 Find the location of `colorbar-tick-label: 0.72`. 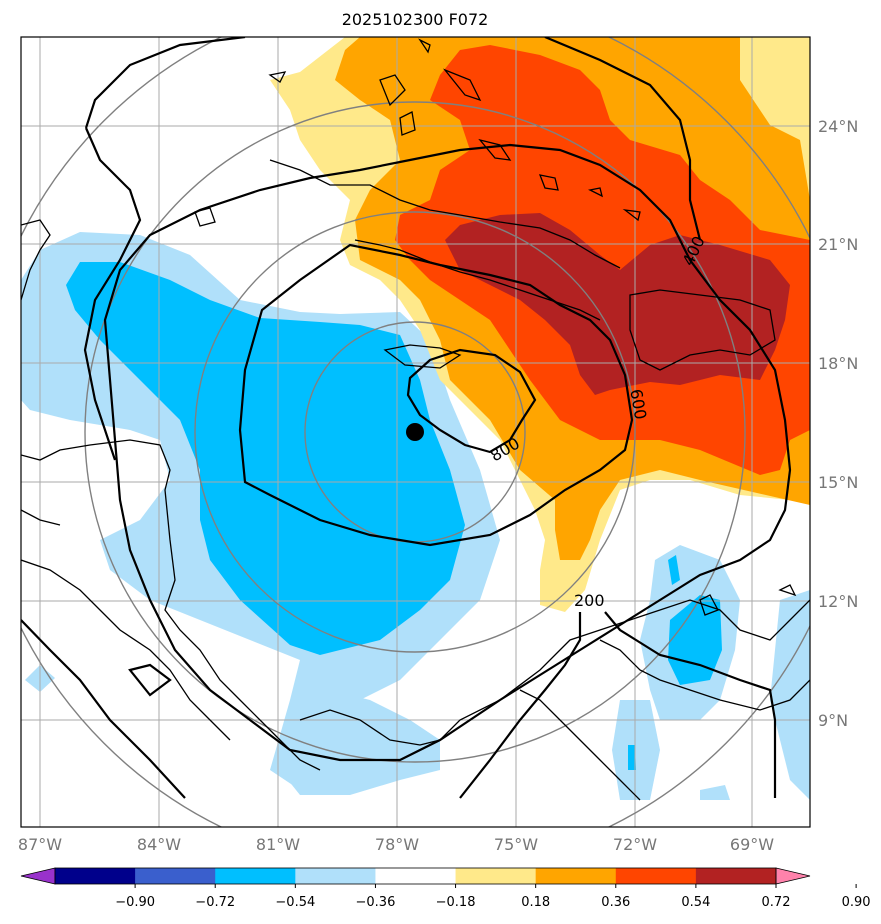

colorbar-tick-label: 0.72 is located at coordinates (776, 902).